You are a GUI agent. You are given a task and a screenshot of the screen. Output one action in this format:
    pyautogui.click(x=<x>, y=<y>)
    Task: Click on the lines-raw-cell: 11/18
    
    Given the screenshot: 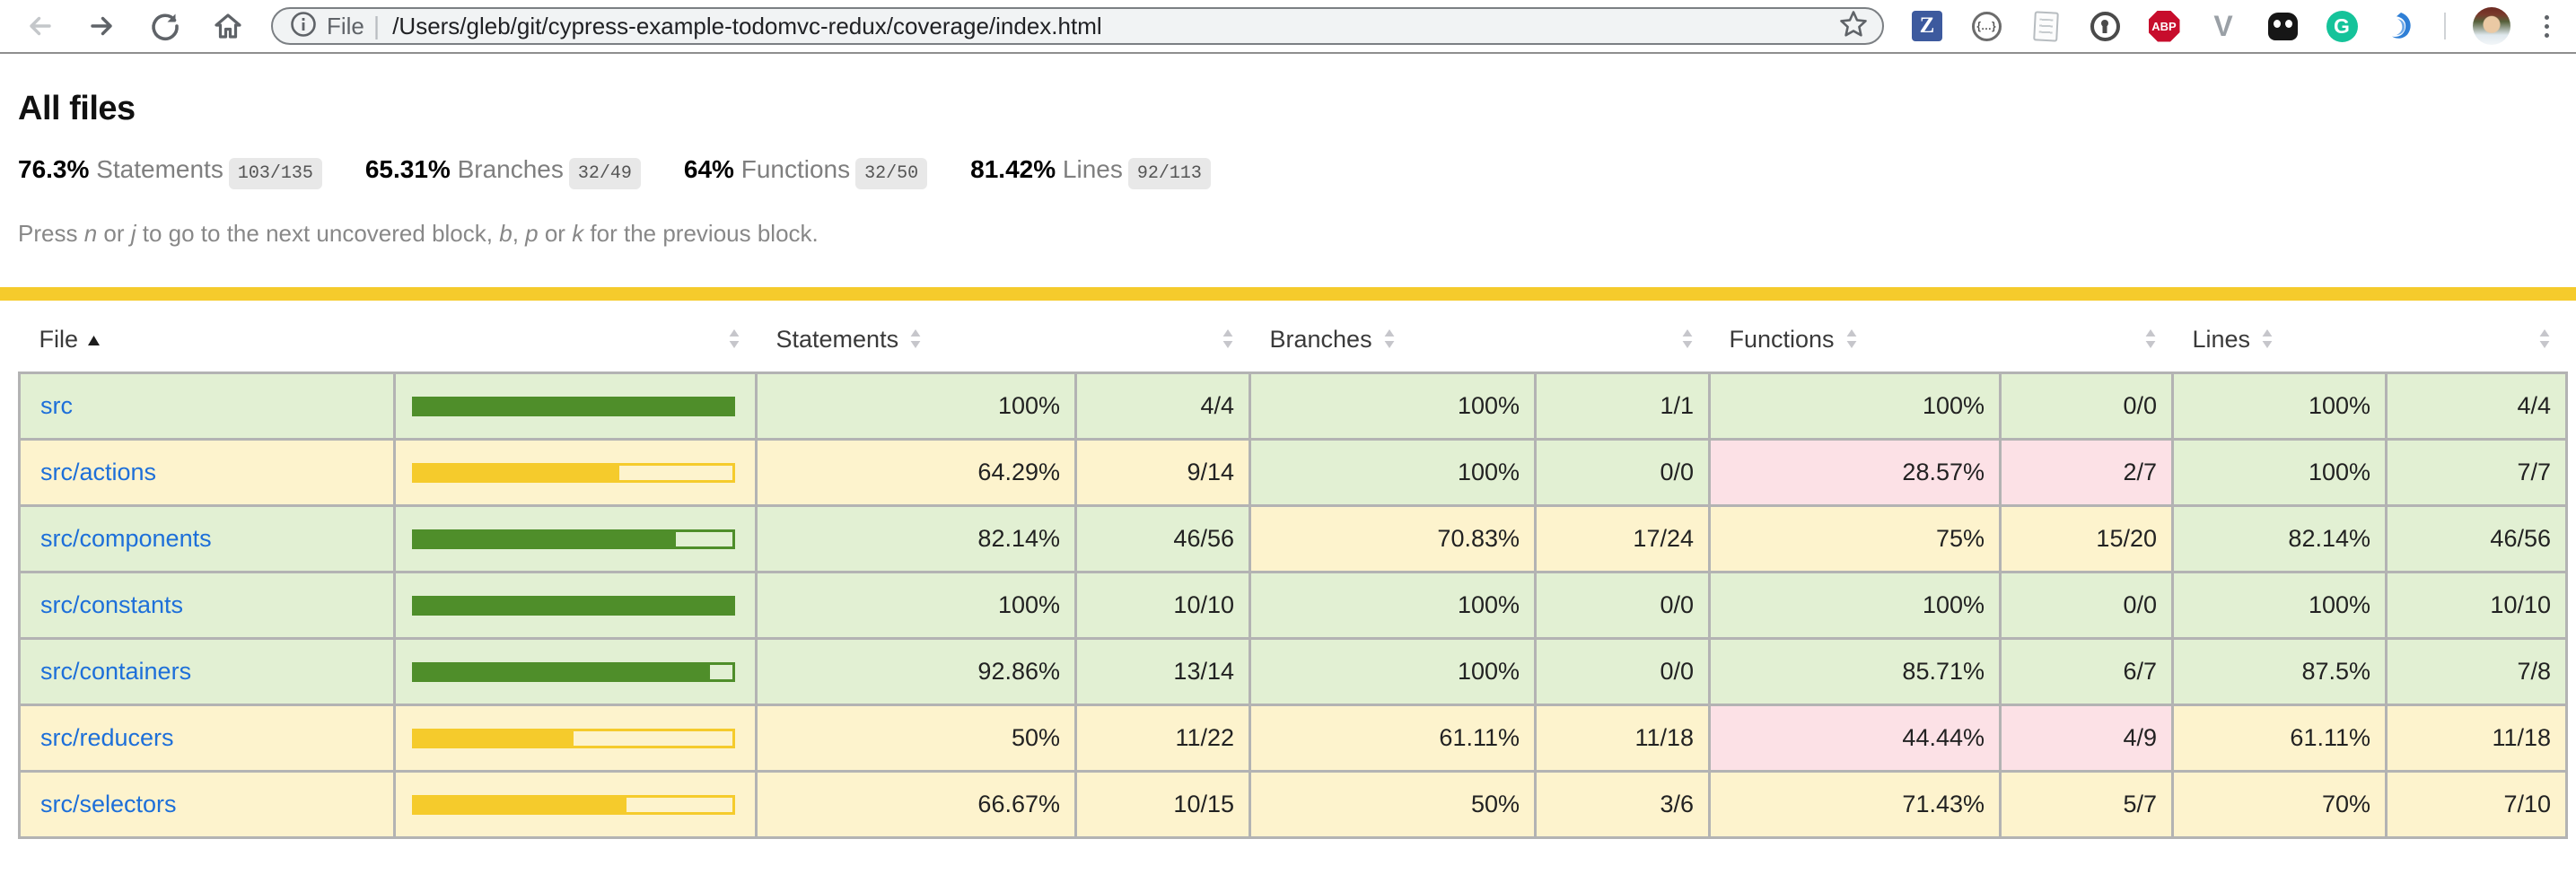 What is the action you would take?
    pyautogui.click(x=2476, y=739)
    